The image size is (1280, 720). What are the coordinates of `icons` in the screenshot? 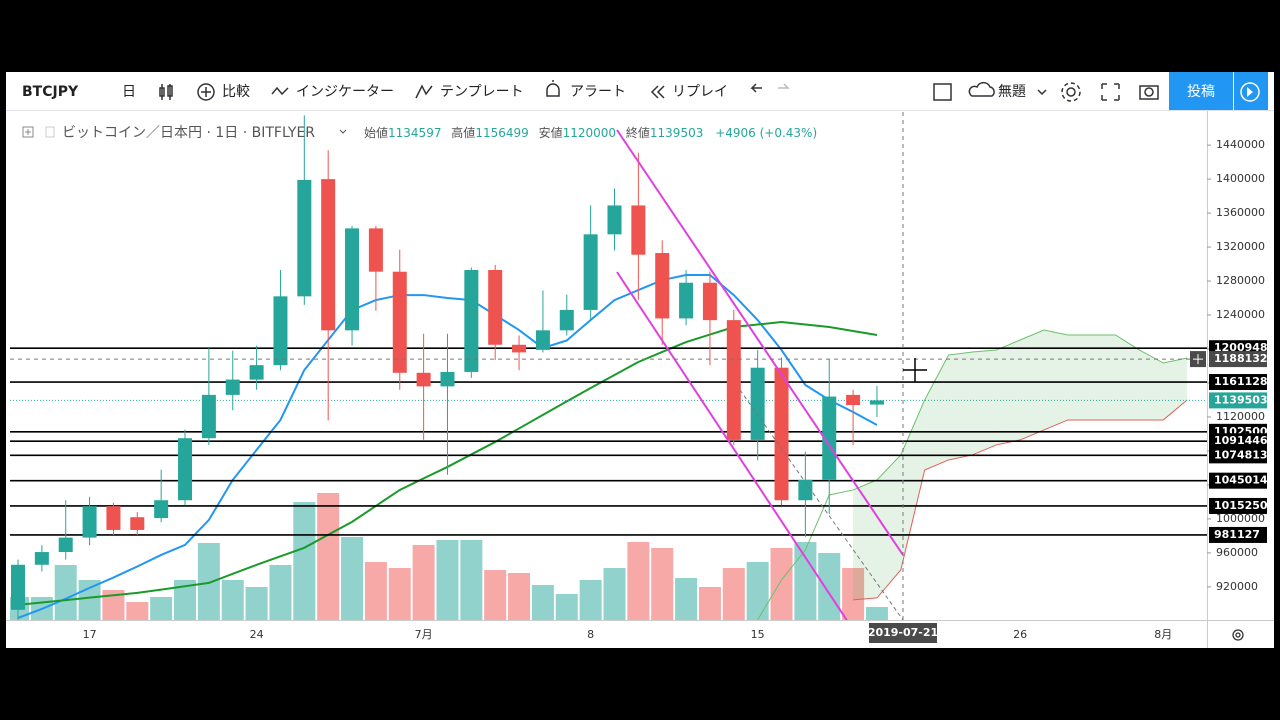 It's located at (659, 91).